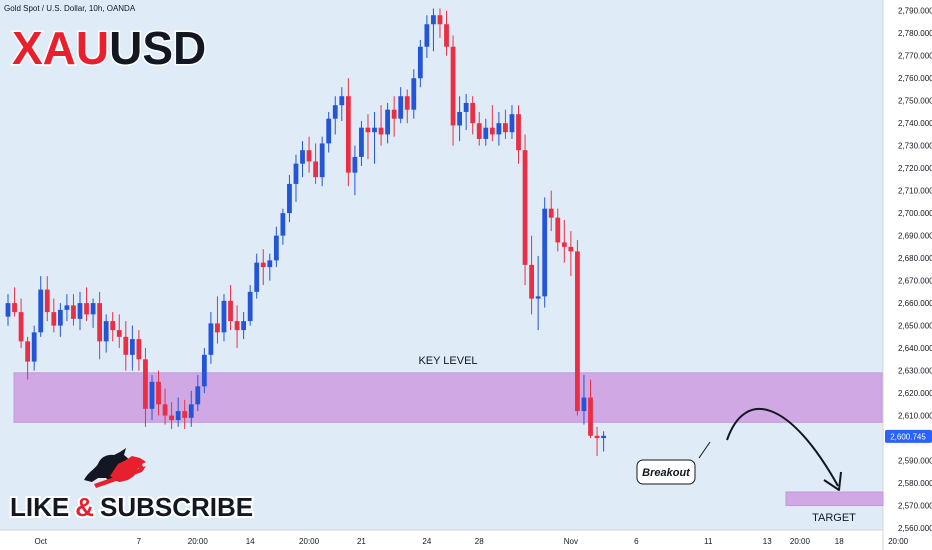 Image resolution: width=932 pixels, height=550 pixels. I want to click on projection-arrow-head, so click(832, 481).